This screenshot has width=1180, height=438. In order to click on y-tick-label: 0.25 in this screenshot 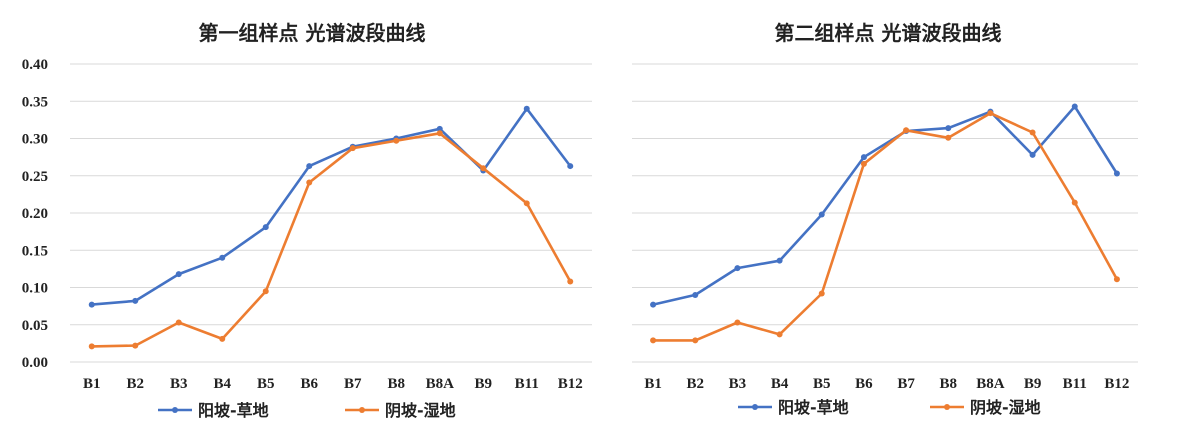, I will do `click(35, 177)`.